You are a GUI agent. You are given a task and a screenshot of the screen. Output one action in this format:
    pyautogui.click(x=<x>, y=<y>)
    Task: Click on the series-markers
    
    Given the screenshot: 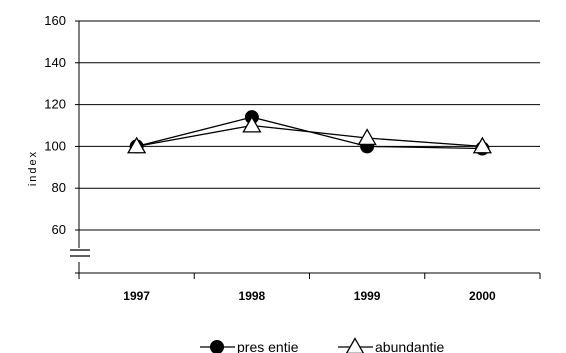 What is the action you would take?
    pyautogui.click(x=309, y=133)
    